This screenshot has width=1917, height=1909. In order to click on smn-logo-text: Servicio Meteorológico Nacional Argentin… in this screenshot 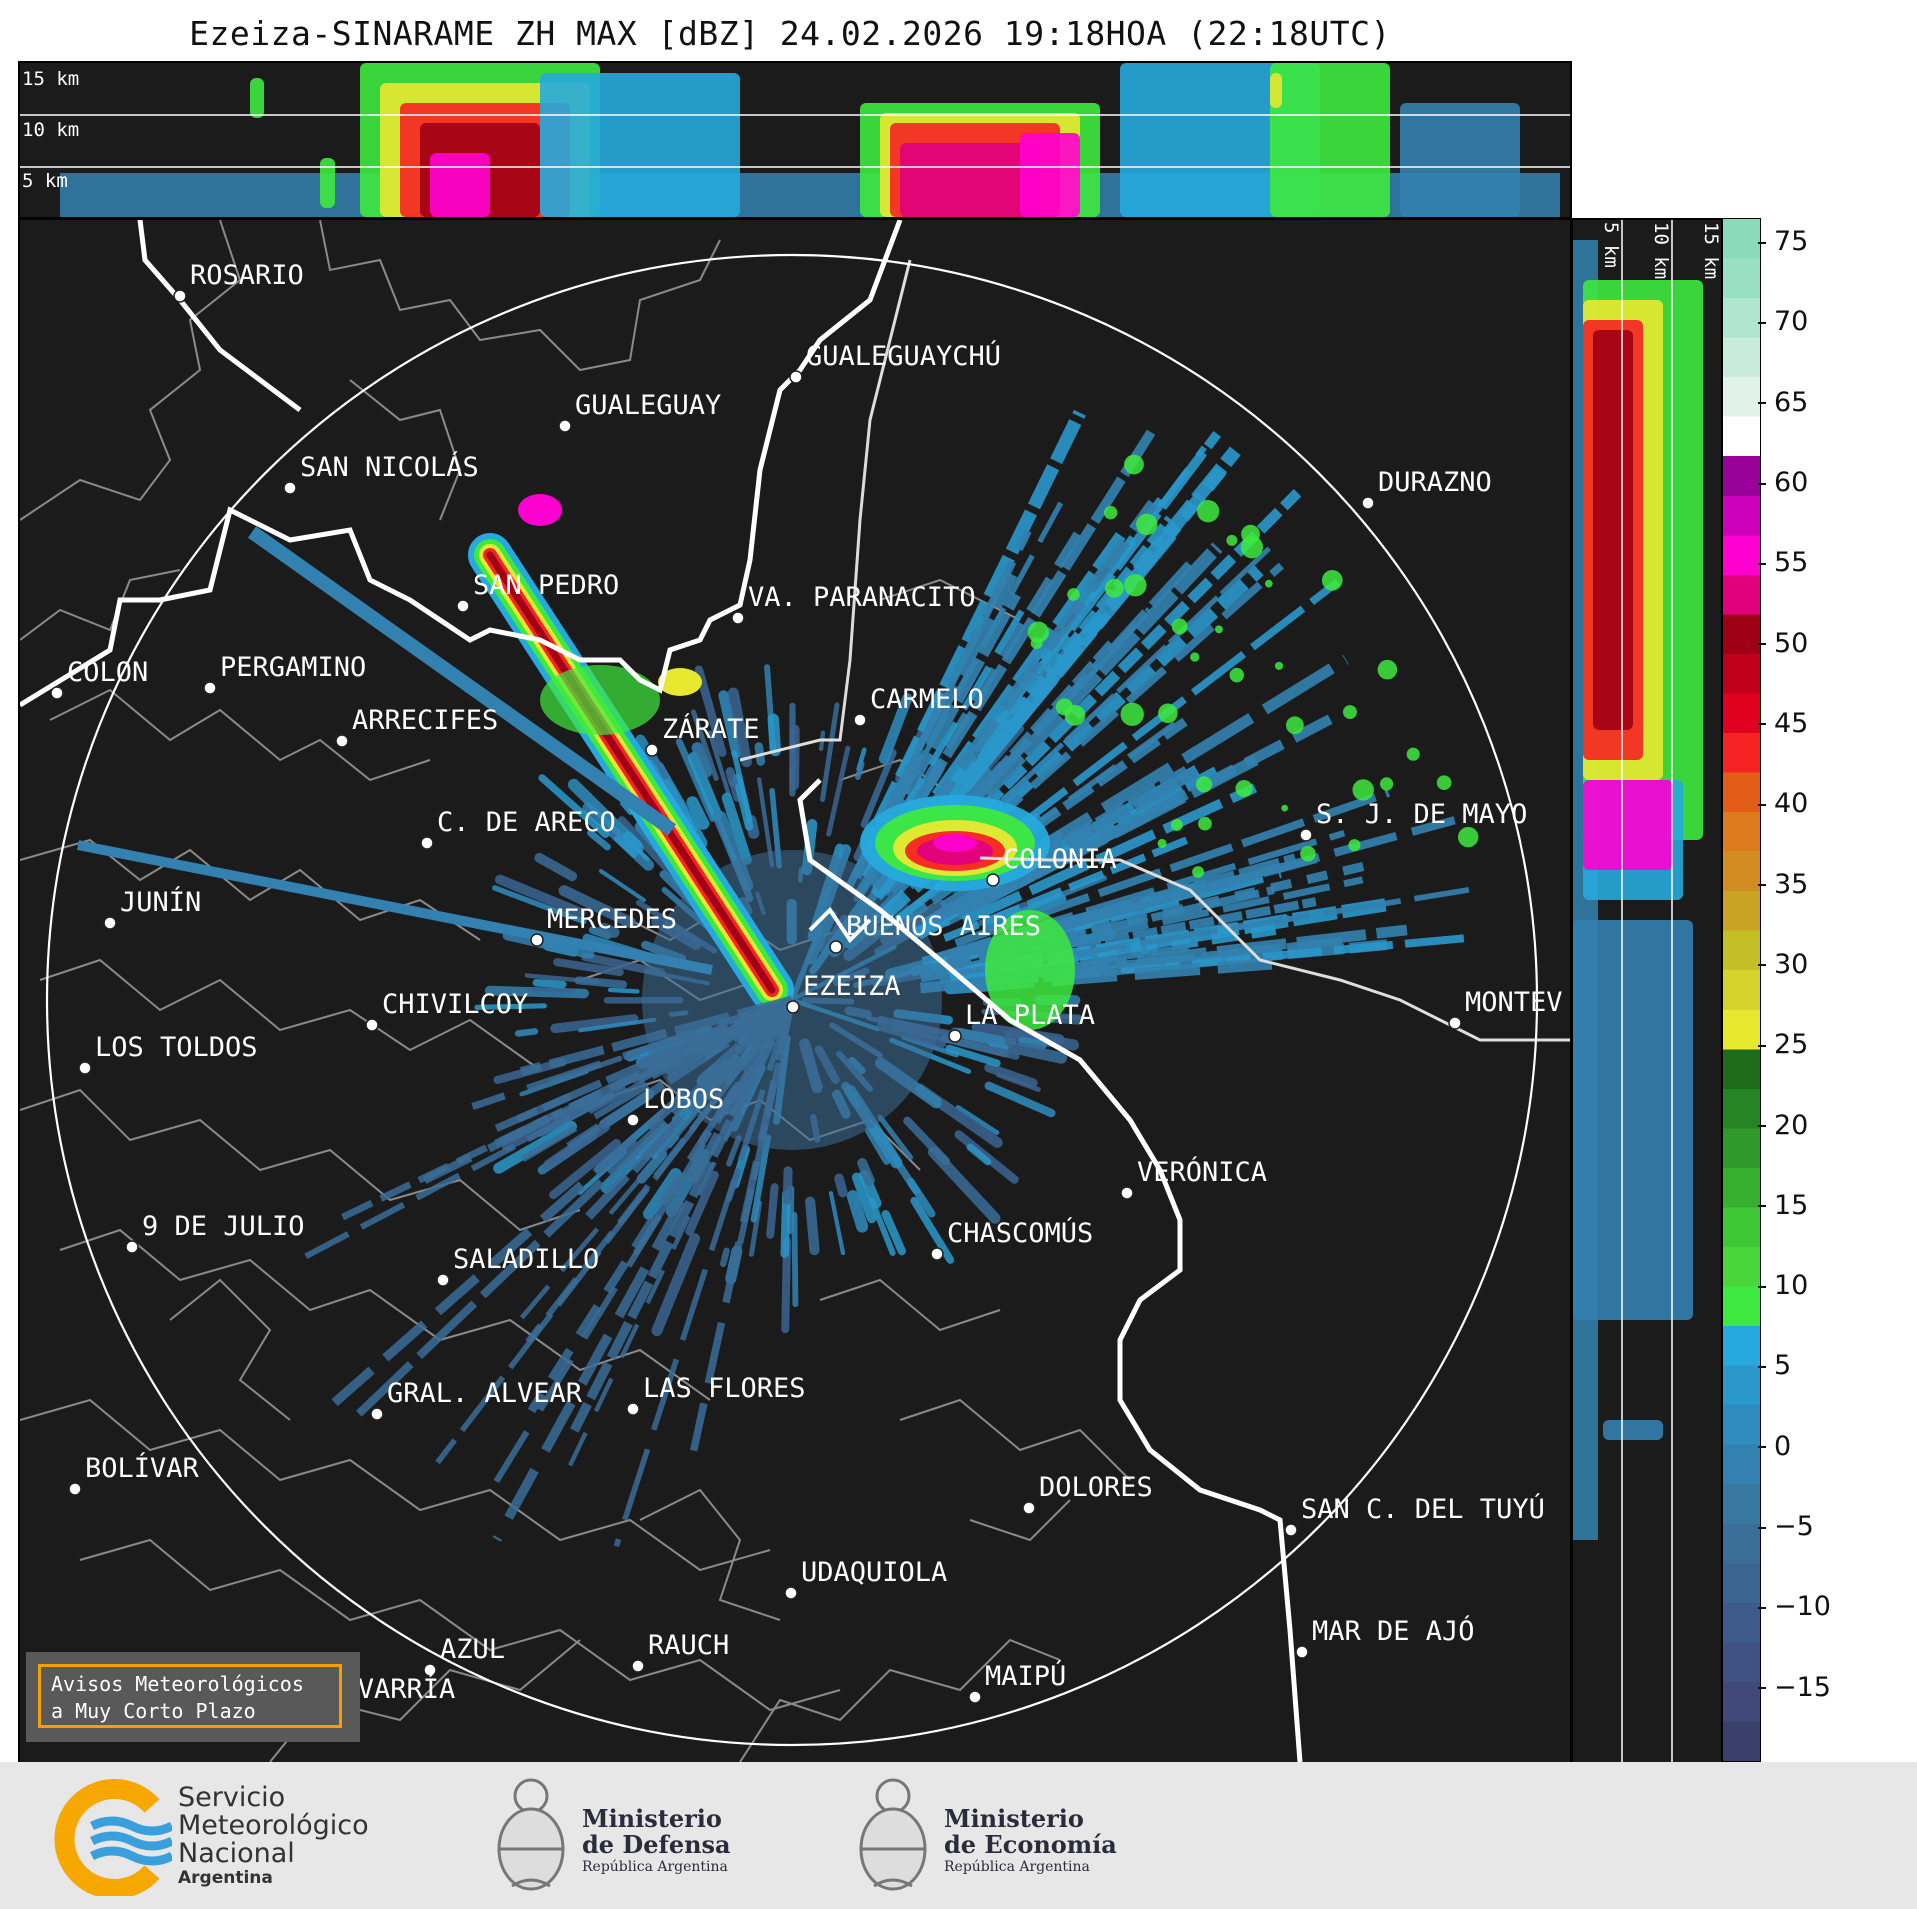, I will do `click(273, 1835)`.